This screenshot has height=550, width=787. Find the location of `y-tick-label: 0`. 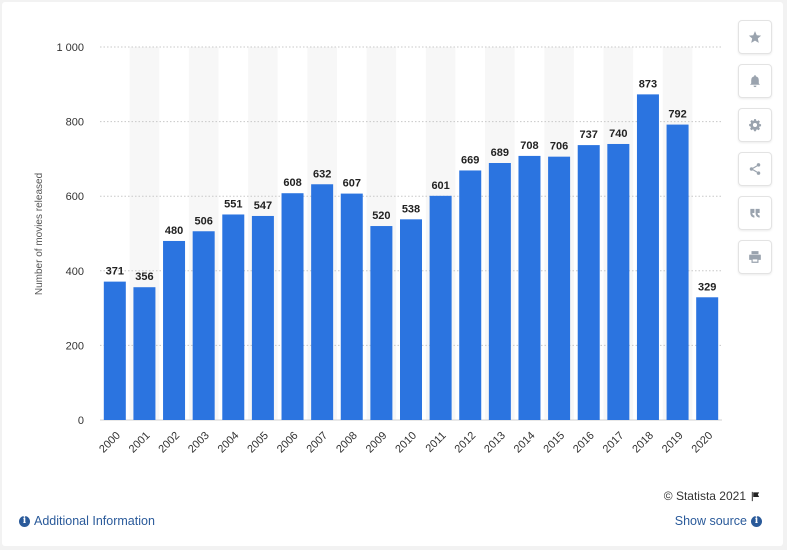

y-tick-label: 0 is located at coordinates (81, 421).